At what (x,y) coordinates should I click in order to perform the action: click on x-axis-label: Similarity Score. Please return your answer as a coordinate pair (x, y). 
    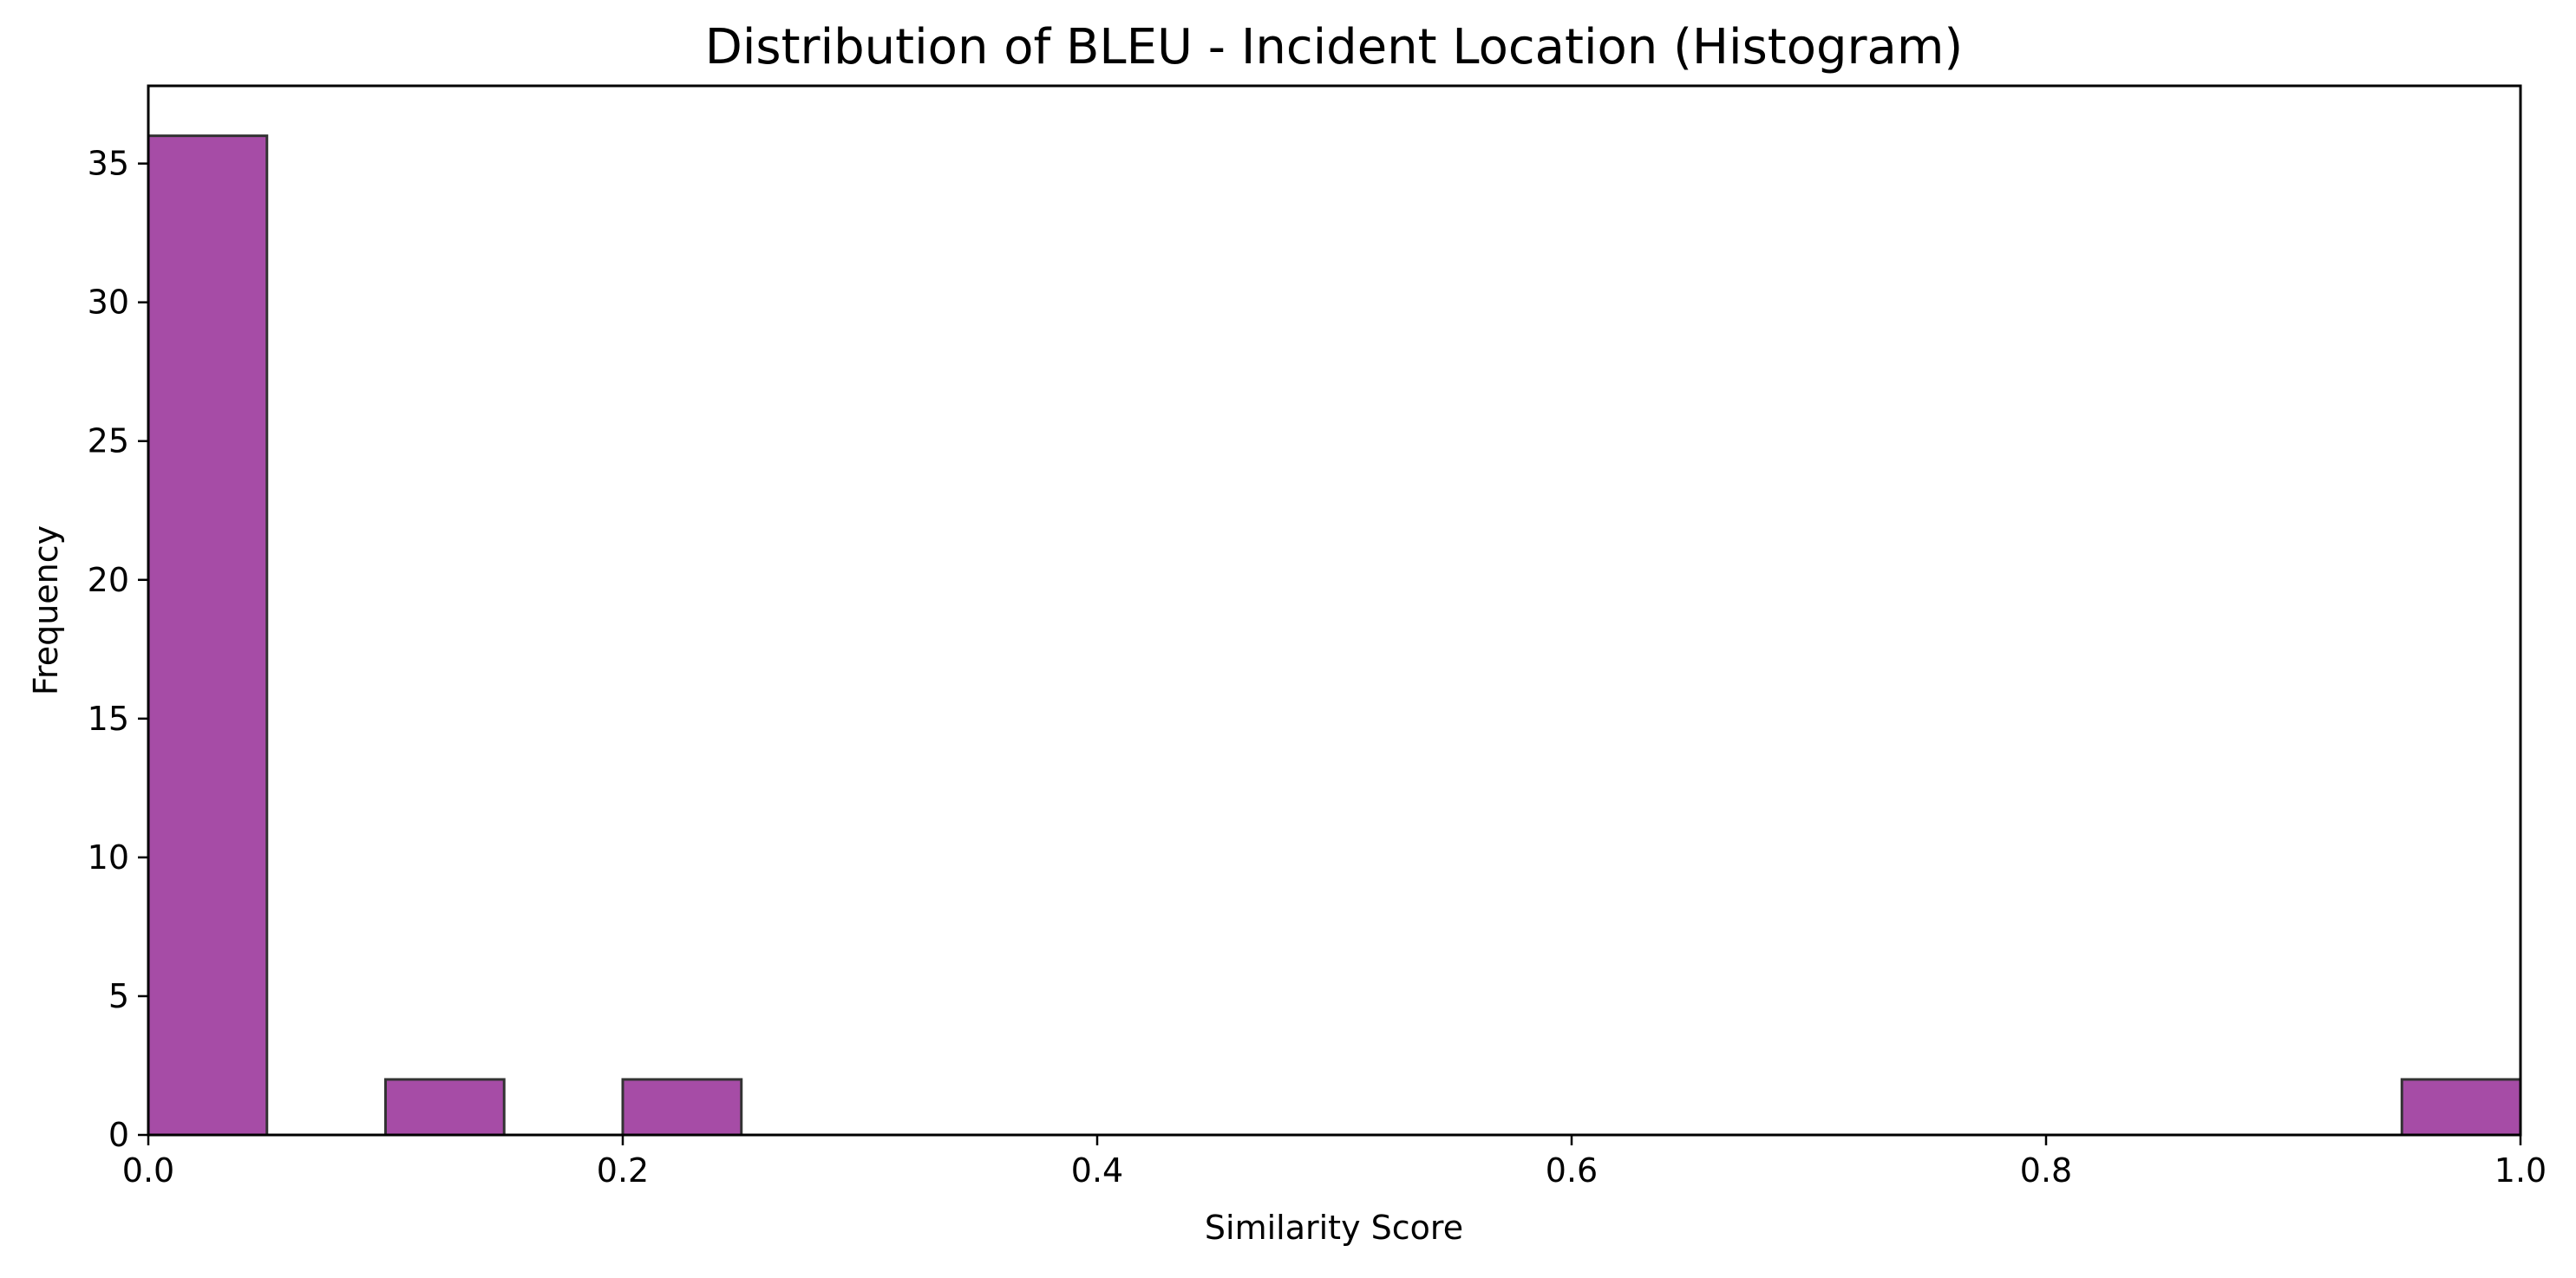
    Looking at the image, I should click on (1334, 1228).